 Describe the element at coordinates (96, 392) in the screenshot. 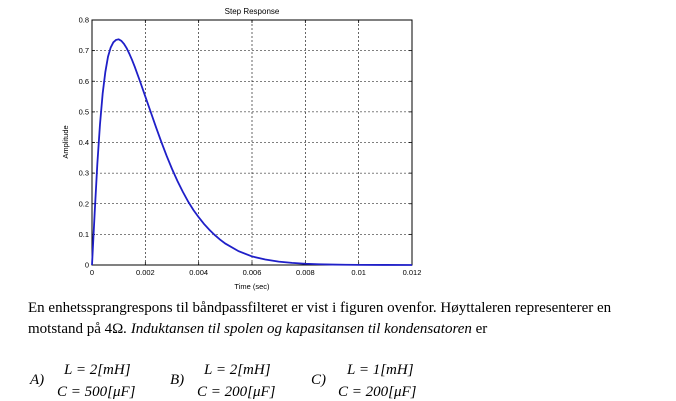

I see `option-a-capacitance: C = 500[μF]` at that location.